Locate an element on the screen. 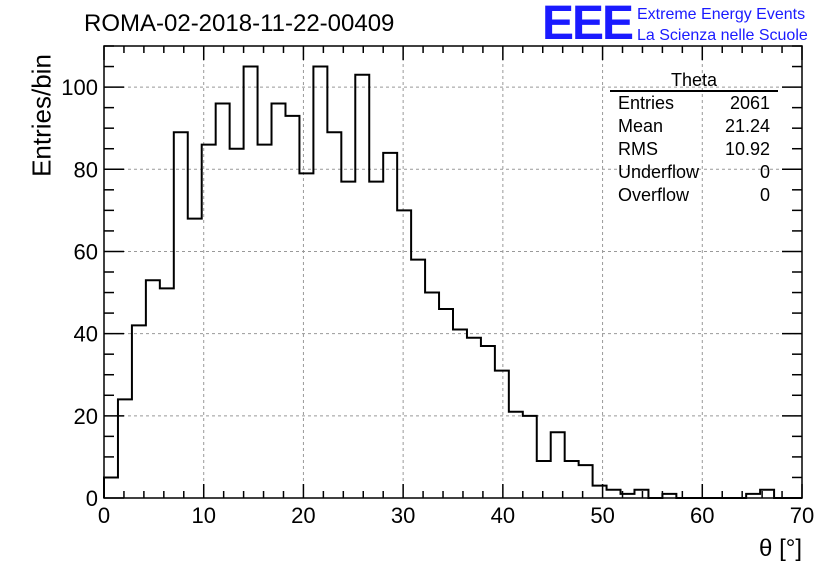  x-tick-label: 20 is located at coordinates (303, 515).